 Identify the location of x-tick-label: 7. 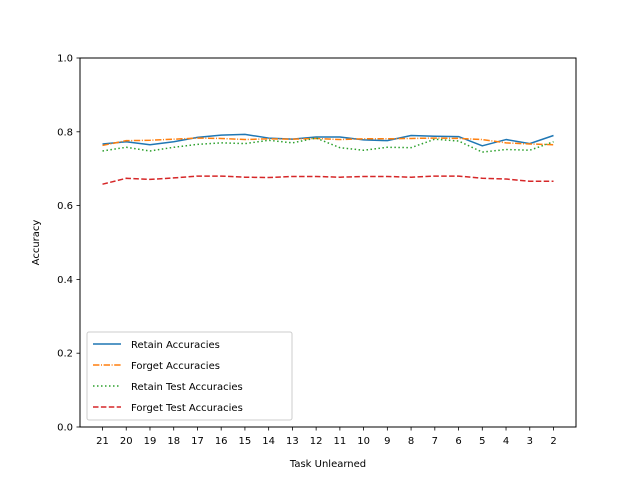
(435, 441).